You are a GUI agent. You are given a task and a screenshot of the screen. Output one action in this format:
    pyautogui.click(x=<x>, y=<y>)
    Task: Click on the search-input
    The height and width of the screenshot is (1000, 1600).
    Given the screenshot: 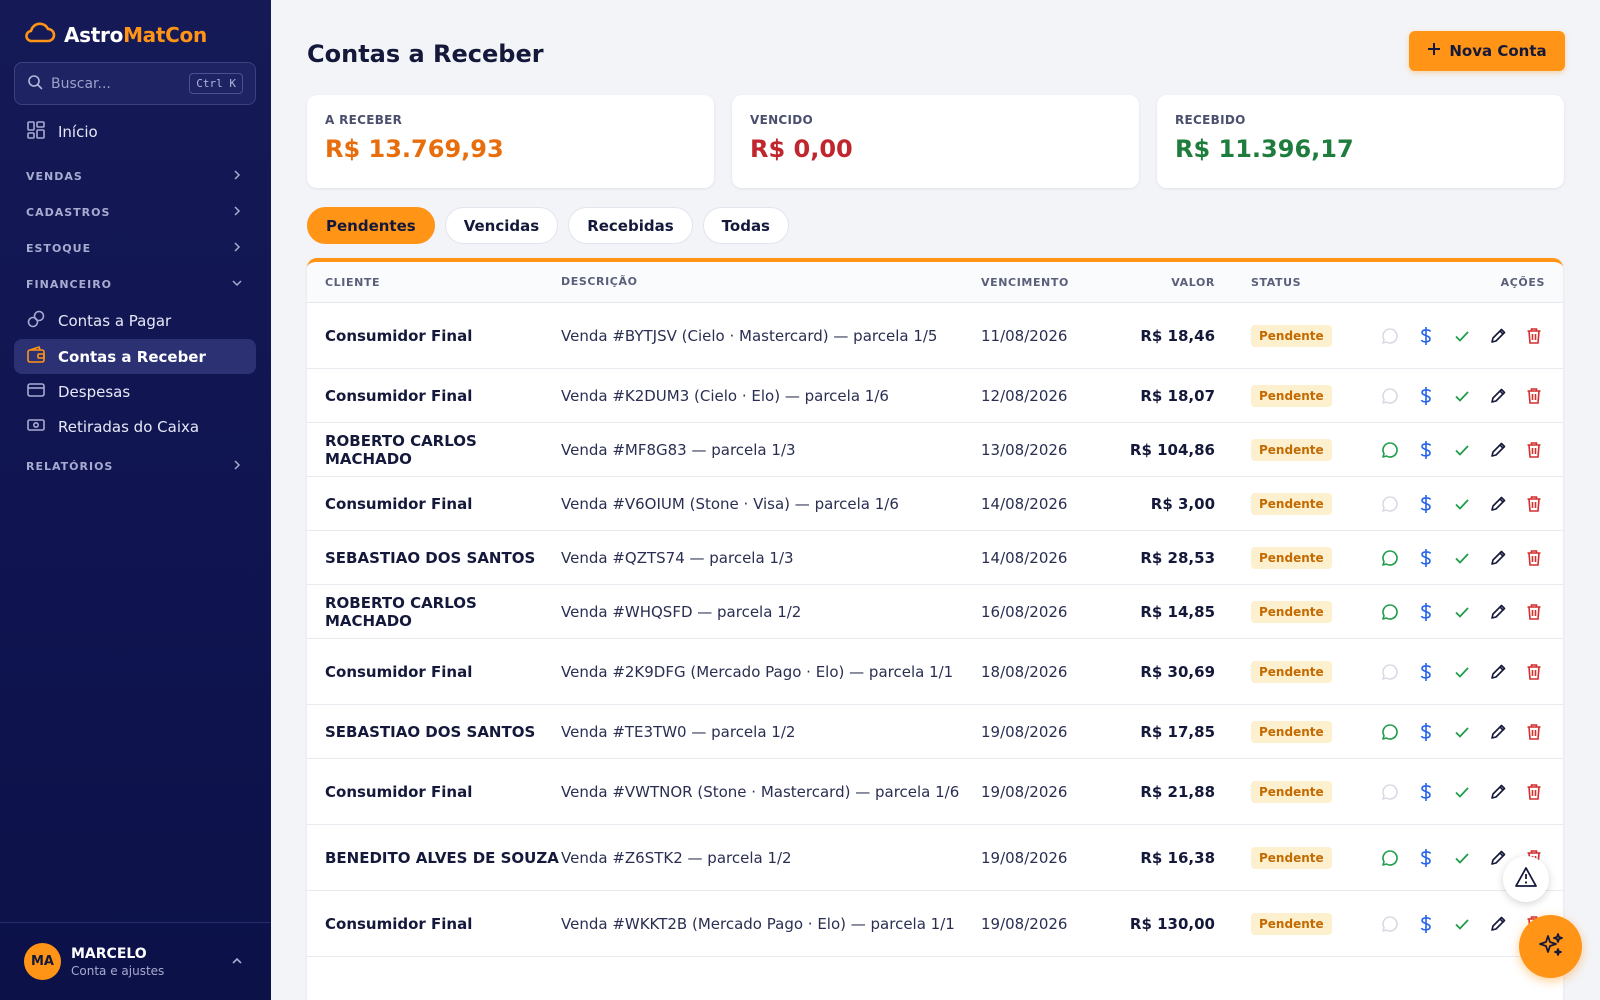 What is the action you would take?
    pyautogui.click(x=120, y=83)
    